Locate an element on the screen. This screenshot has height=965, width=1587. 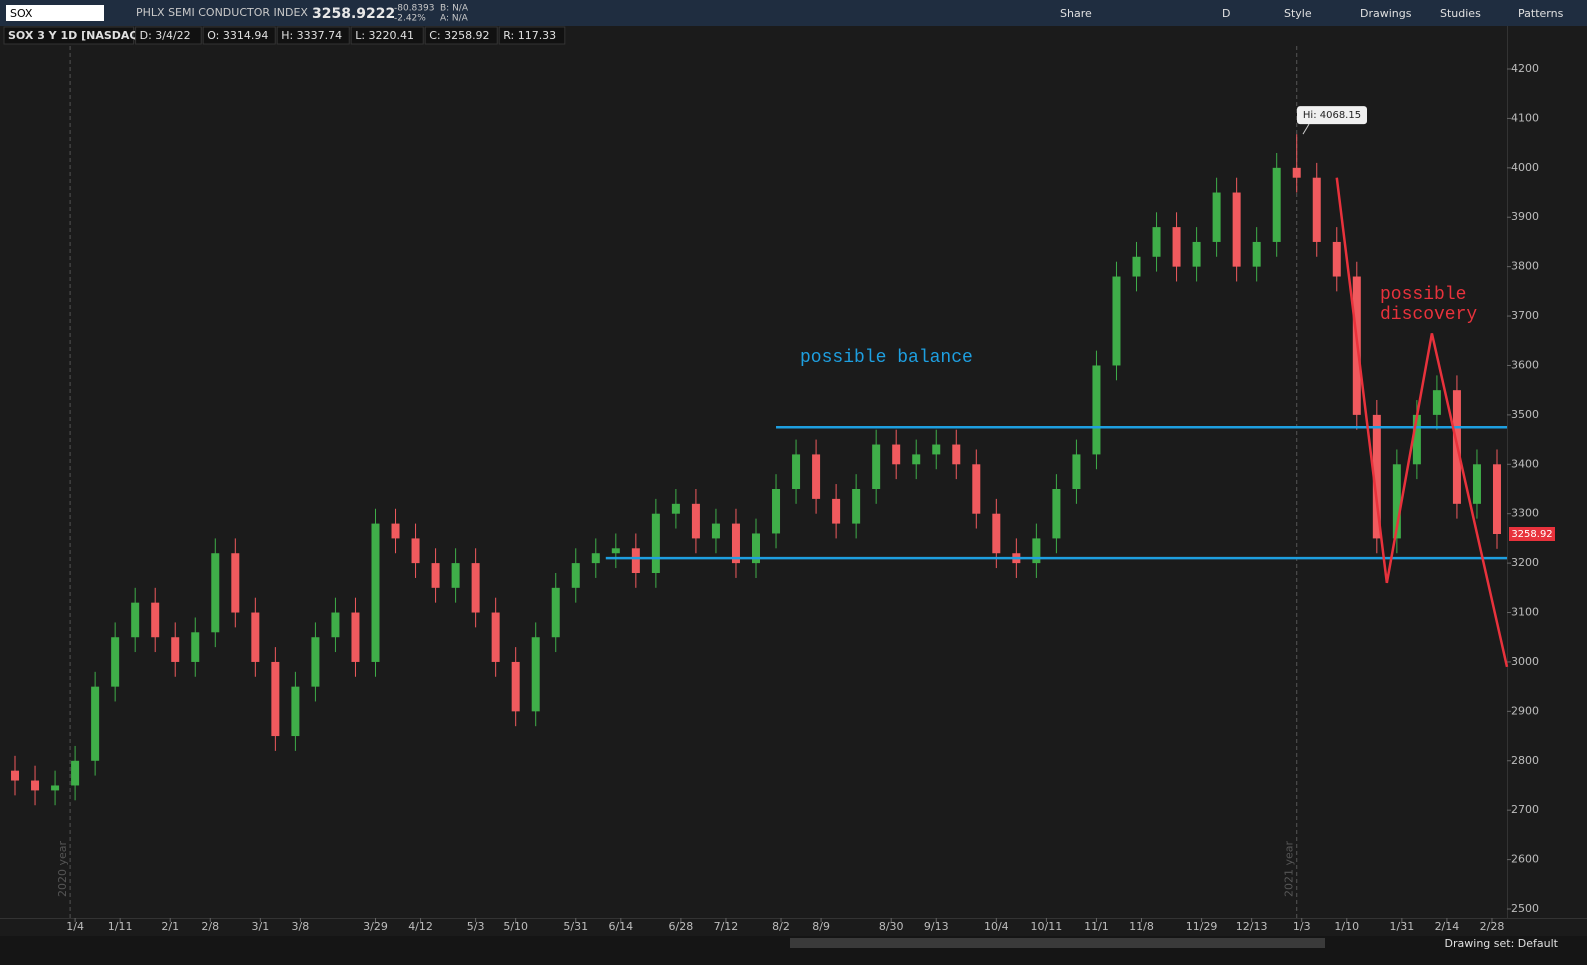
change: -80.8393 is located at coordinates (414, 9).